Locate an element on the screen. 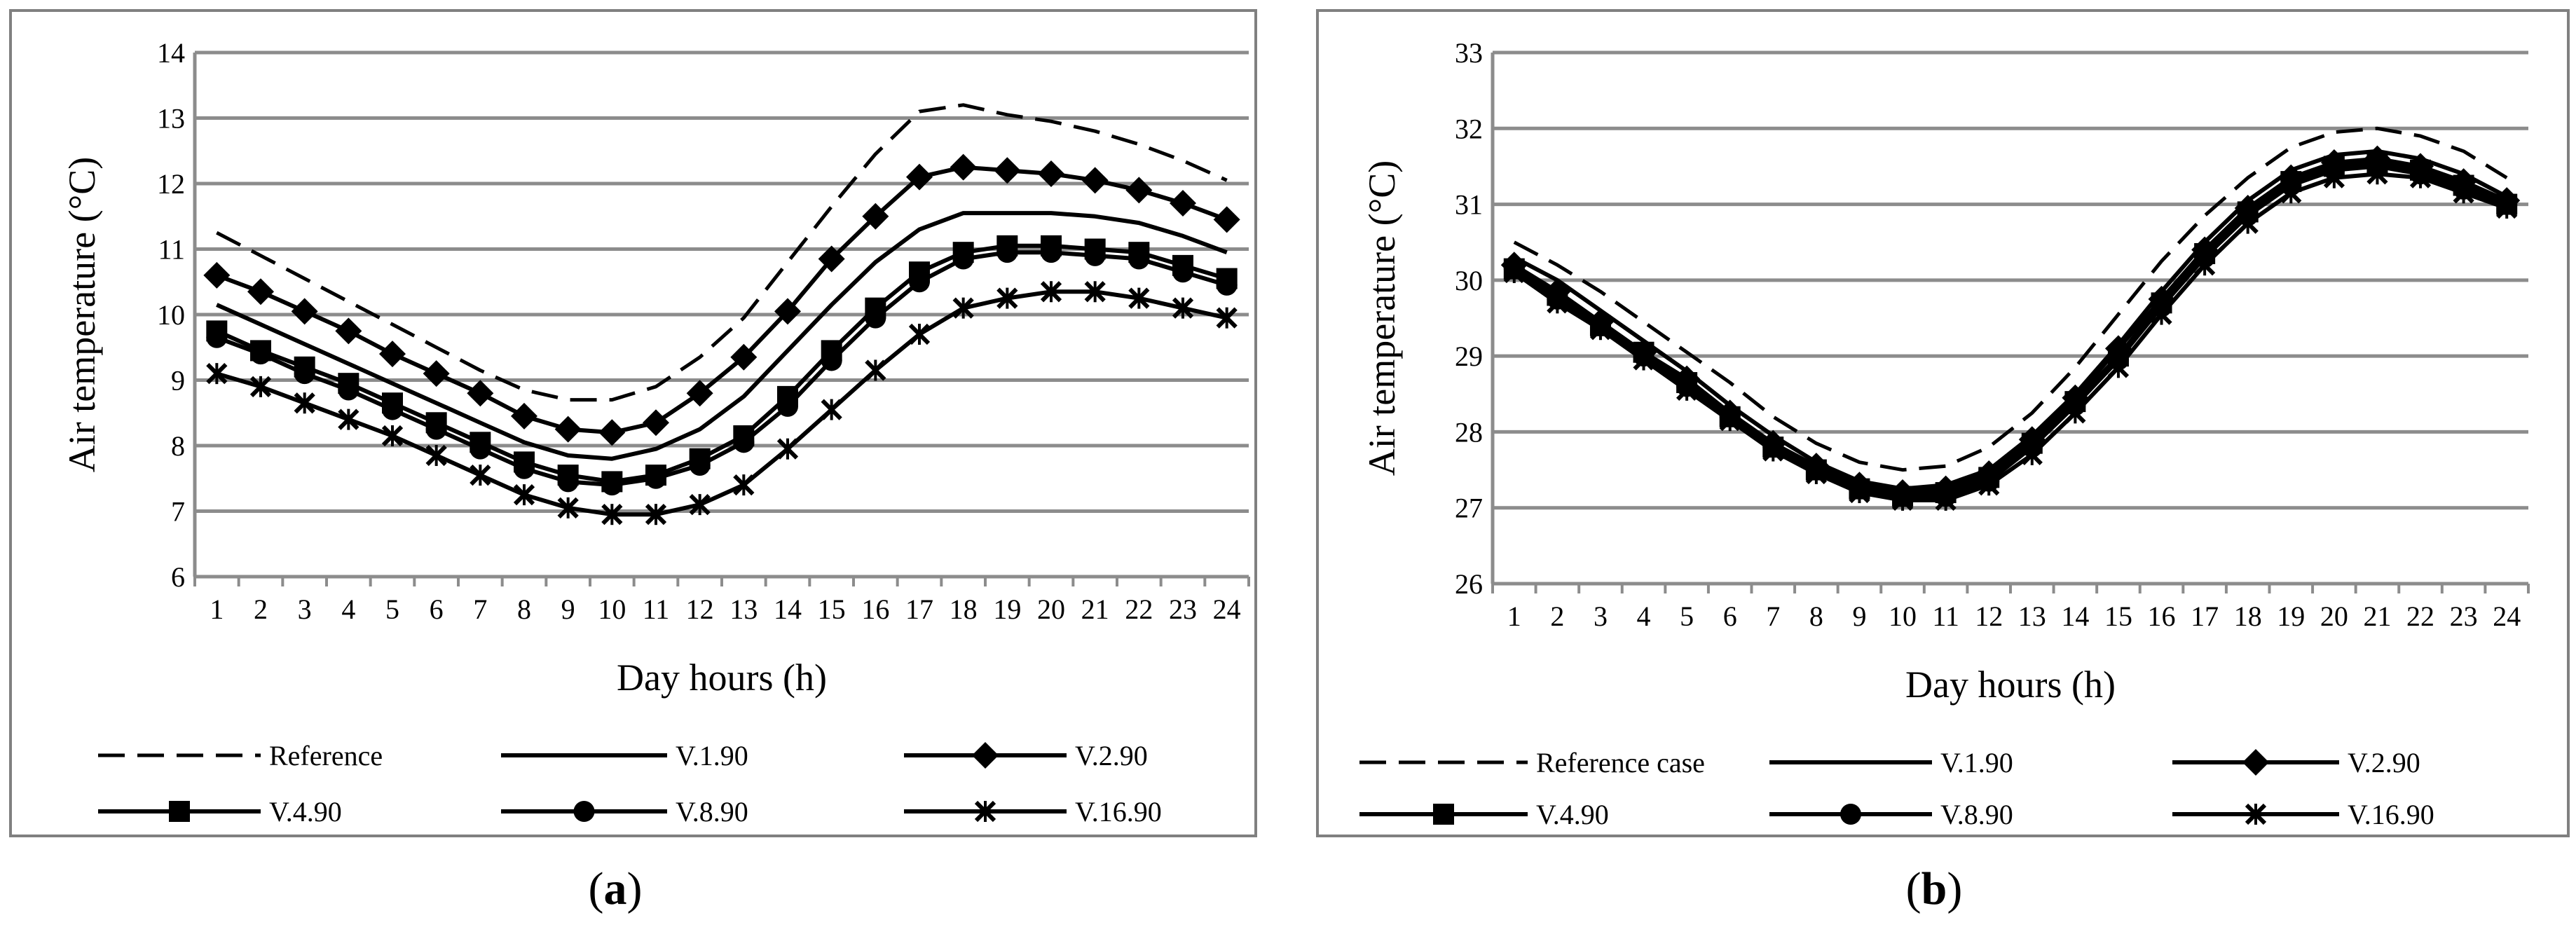 This screenshot has width=2576, height=927. legend-label: V.2.90 is located at coordinates (1111, 755).